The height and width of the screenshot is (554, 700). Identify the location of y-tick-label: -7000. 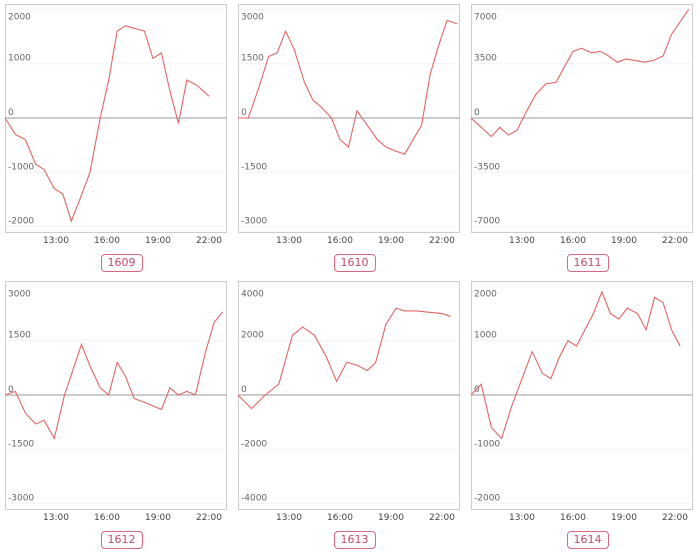
(487, 222).